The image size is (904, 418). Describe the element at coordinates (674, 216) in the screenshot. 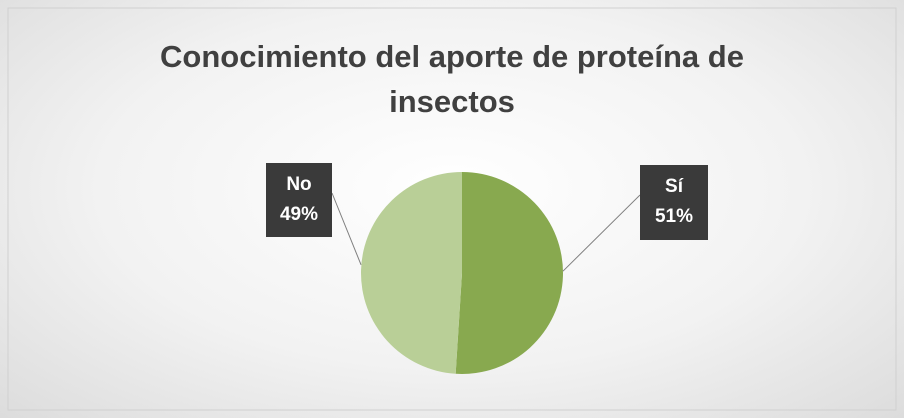

I see `value-label: 51%` at that location.